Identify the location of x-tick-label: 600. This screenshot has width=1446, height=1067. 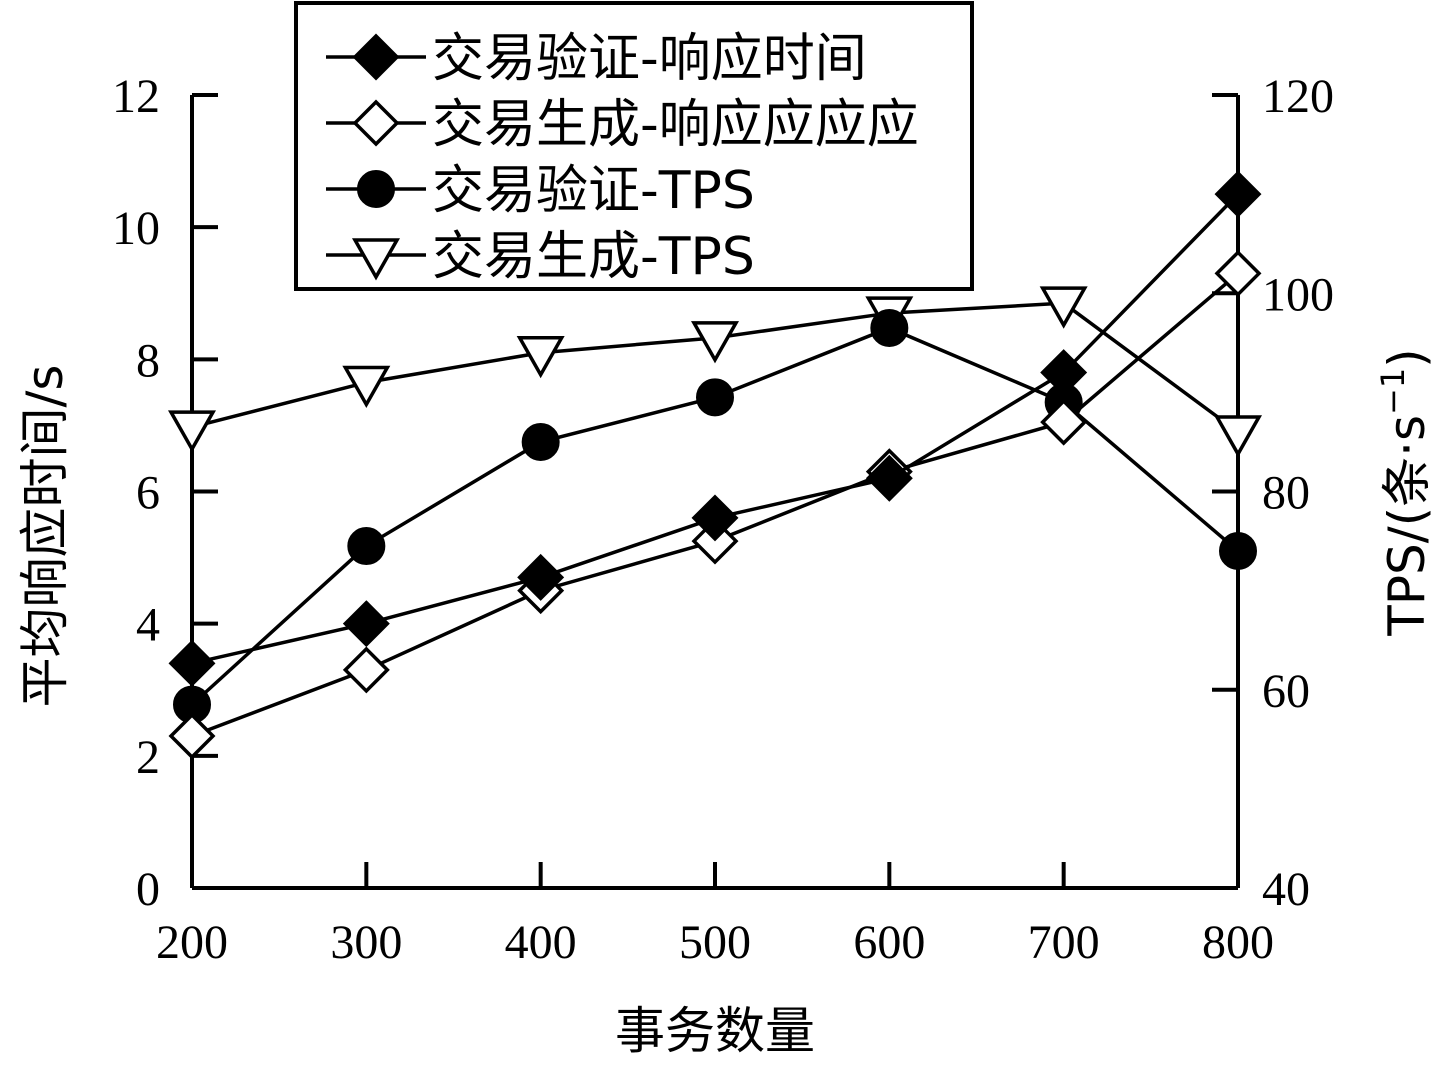
(889, 942).